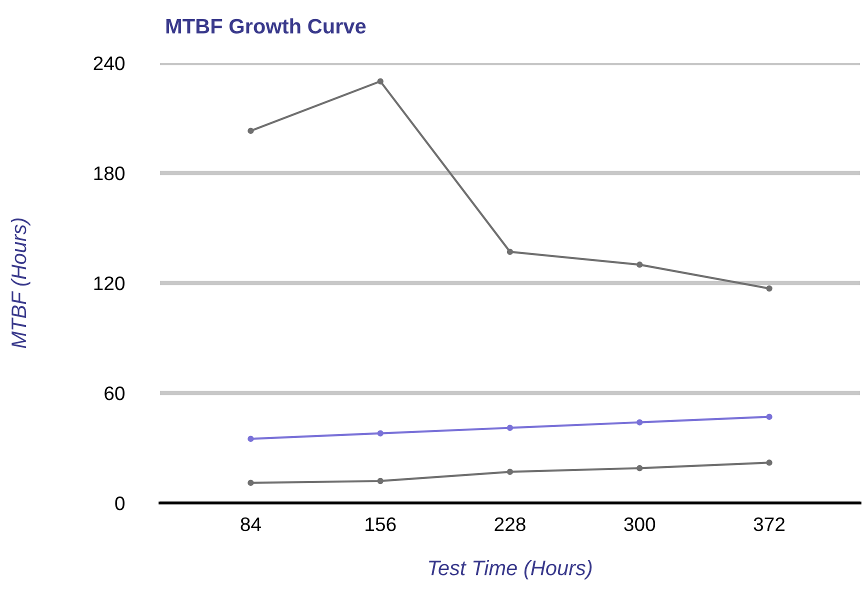 The height and width of the screenshot is (600, 864). What do you see at coordinates (109, 283) in the screenshot?
I see `y-tick-label: 120` at bounding box center [109, 283].